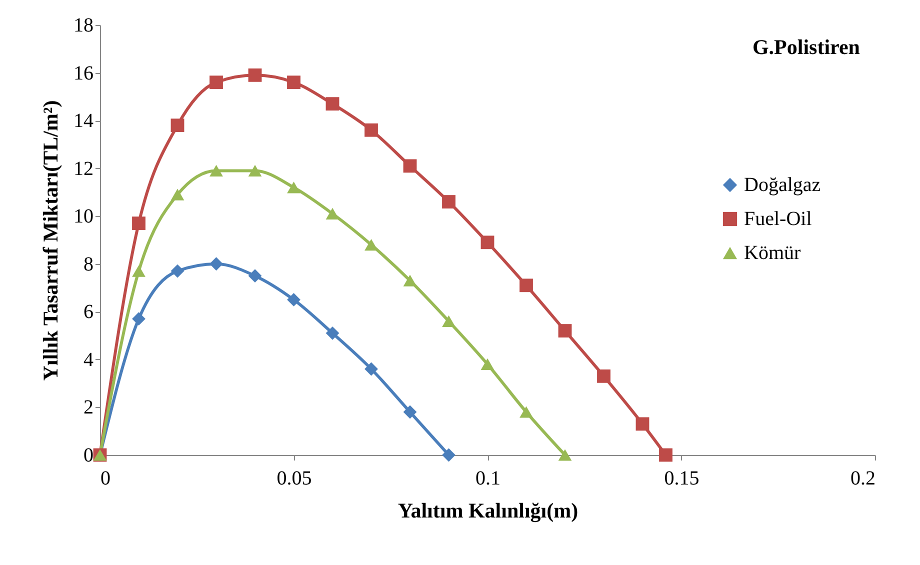  What do you see at coordinates (488, 479) in the screenshot?
I see `x-tick-label: 0.1` at bounding box center [488, 479].